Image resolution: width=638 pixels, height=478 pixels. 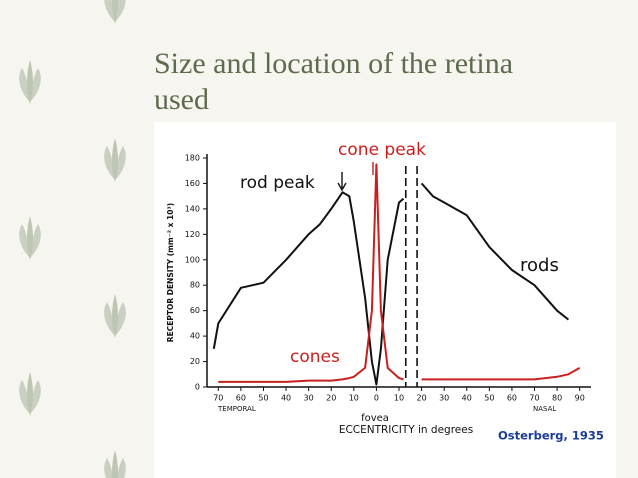 I want to click on slide-title: Size and location of the retina used, so click(x=334, y=81).